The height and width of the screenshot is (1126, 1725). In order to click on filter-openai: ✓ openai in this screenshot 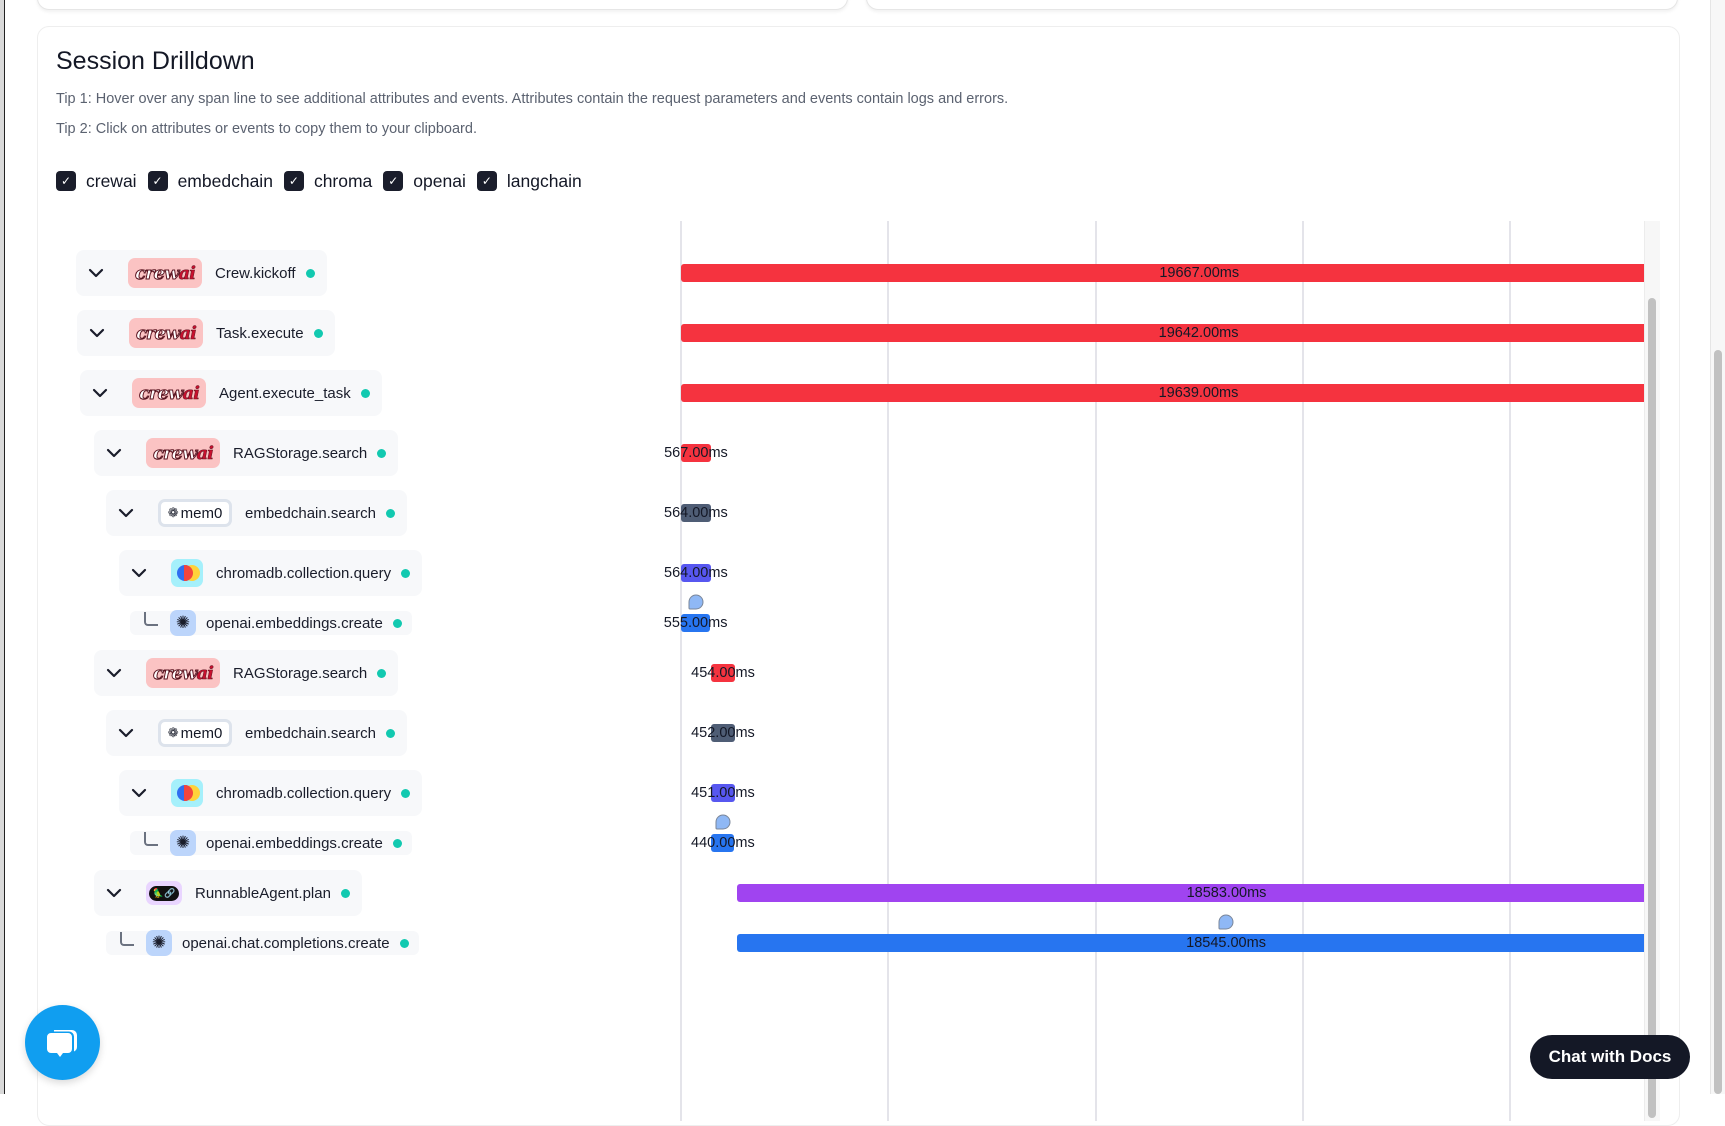, I will do `click(424, 181)`.